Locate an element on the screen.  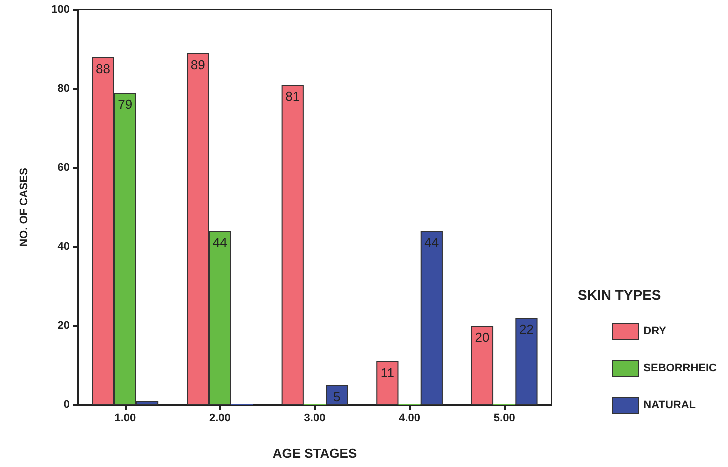
legend-label: SEBORRHEIC is located at coordinates (681, 368).